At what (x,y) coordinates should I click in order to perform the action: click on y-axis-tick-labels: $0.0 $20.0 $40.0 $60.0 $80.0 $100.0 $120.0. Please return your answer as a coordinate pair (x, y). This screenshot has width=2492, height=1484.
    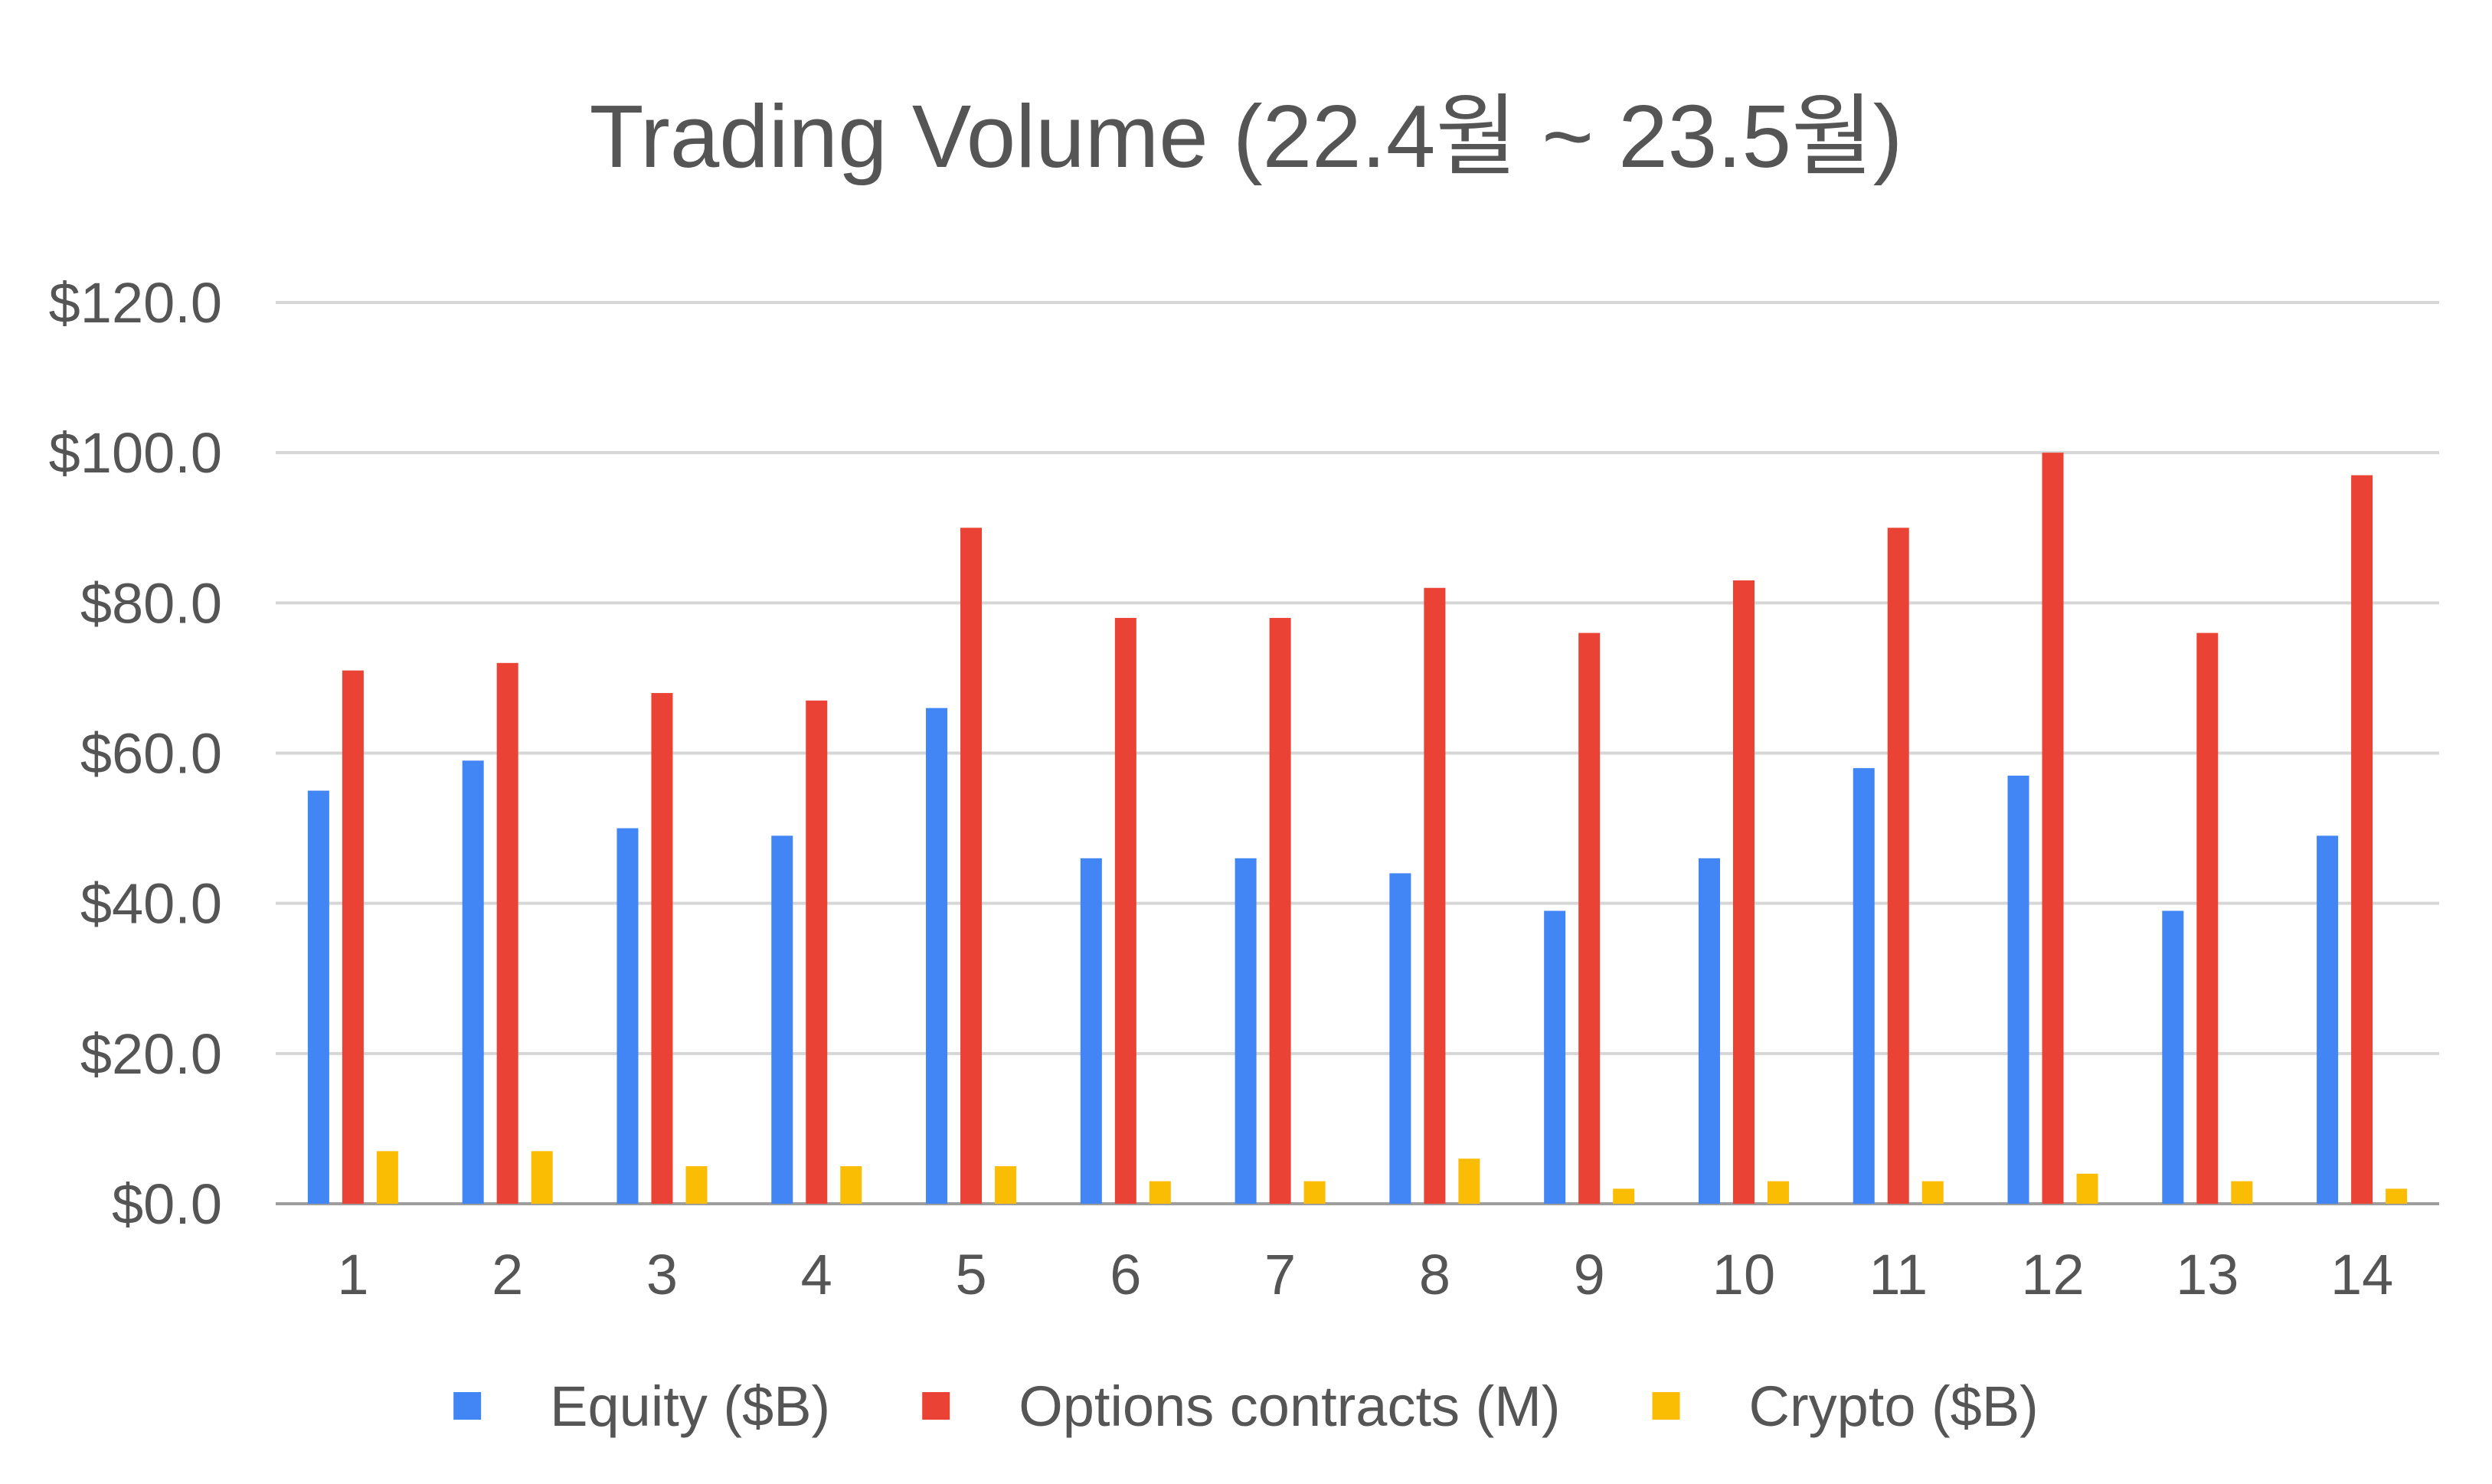
    Looking at the image, I should click on (135, 753).